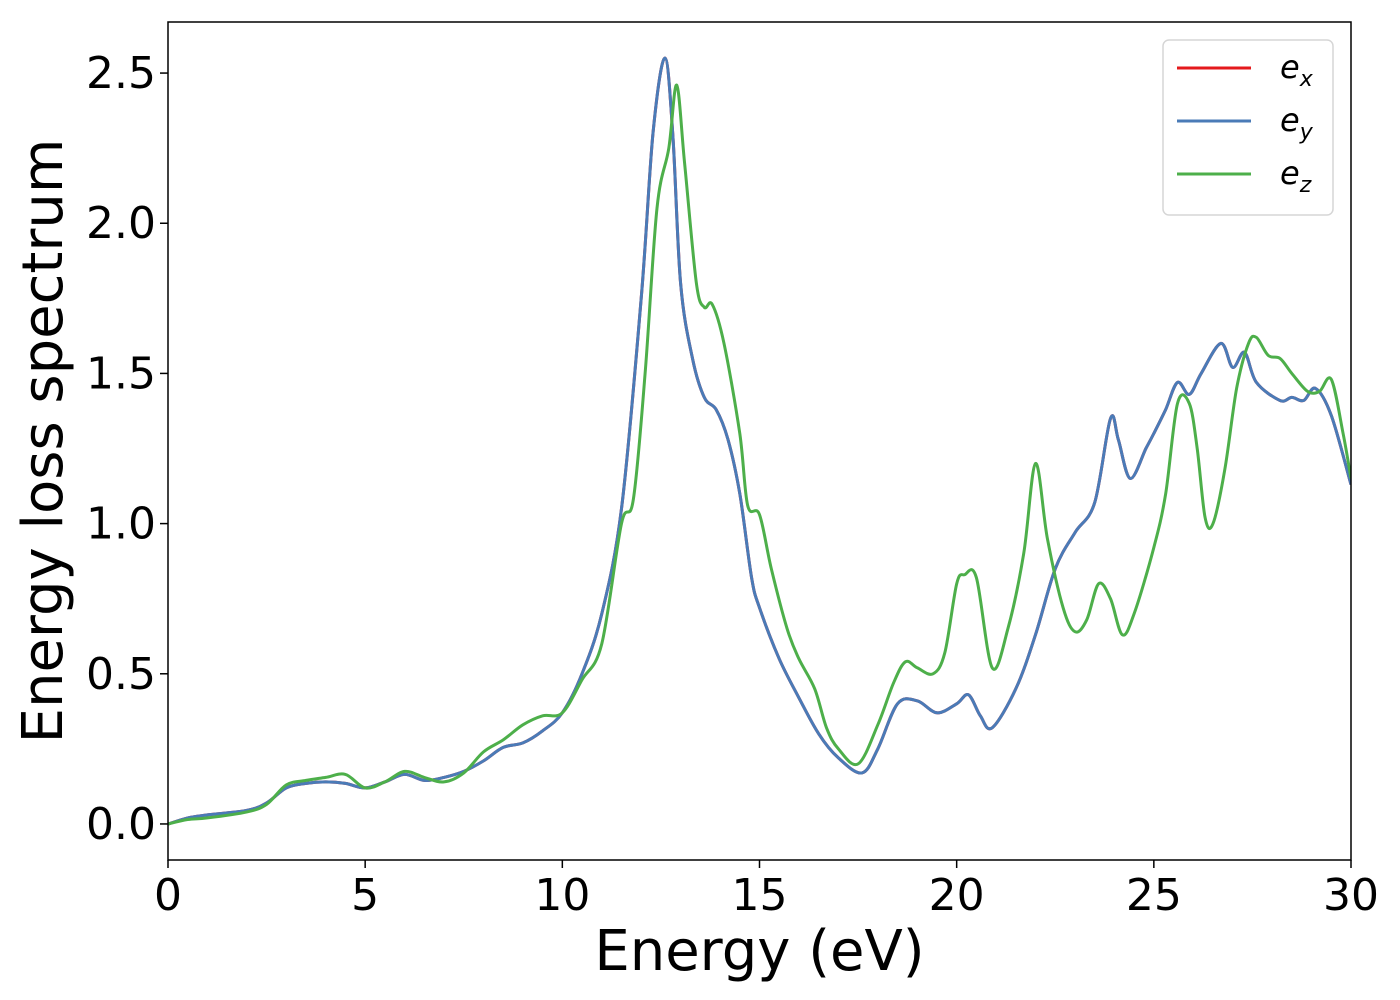 The image size is (1400, 1000). What do you see at coordinates (121, 373) in the screenshot?
I see `y-tick-label: 1.5` at bounding box center [121, 373].